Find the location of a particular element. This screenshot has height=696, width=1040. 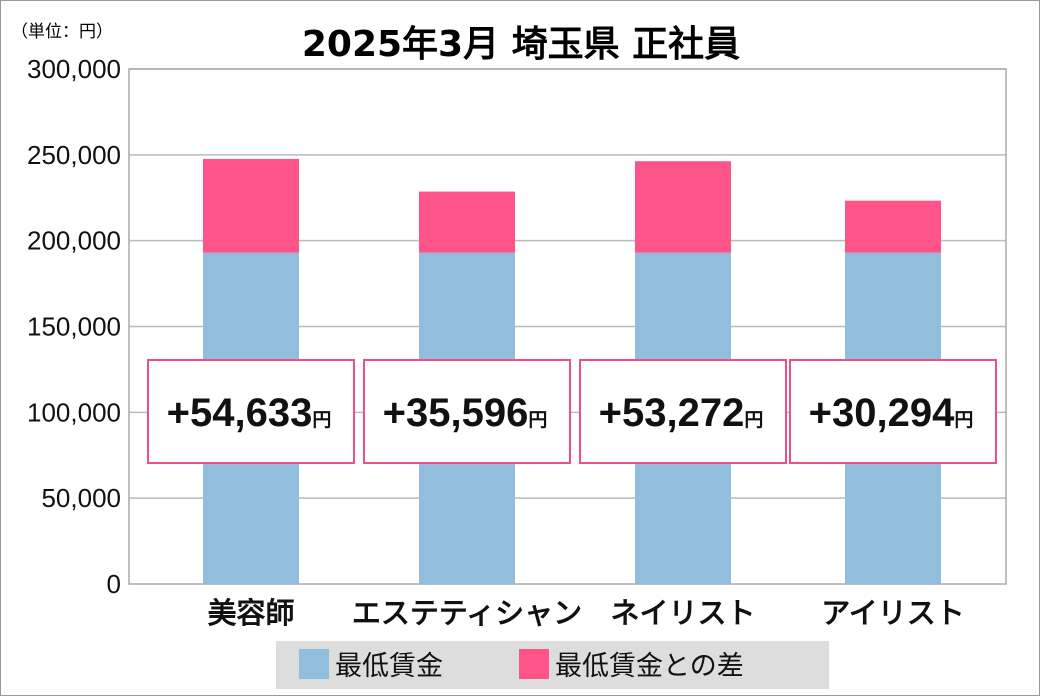

legend is located at coordinates (552, 665).